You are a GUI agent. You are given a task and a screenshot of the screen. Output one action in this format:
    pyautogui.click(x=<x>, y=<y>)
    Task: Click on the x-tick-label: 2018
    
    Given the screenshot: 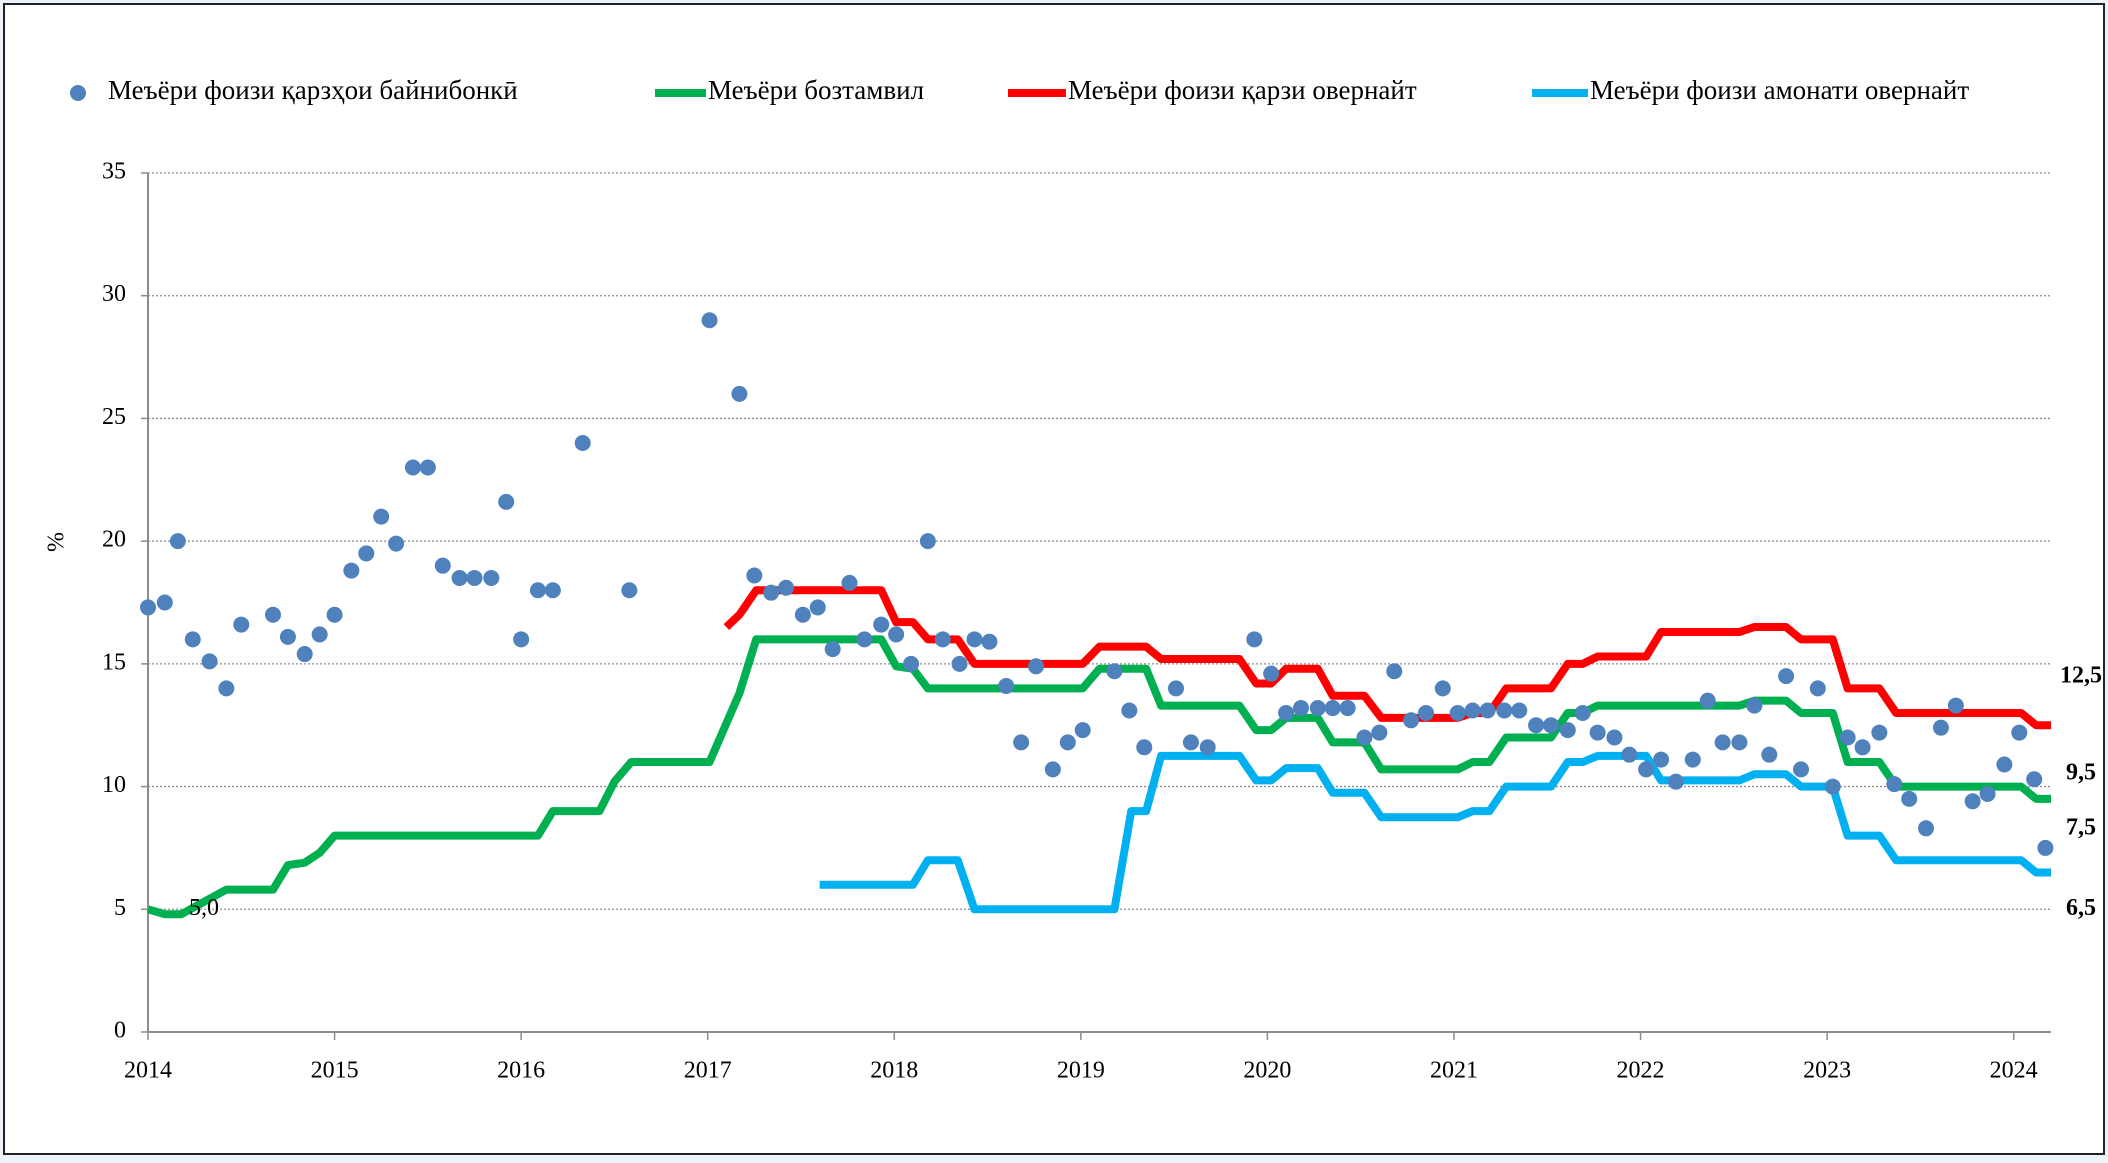 What is the action you would take?
    pyautogui.click(x=894, y=1071)
    